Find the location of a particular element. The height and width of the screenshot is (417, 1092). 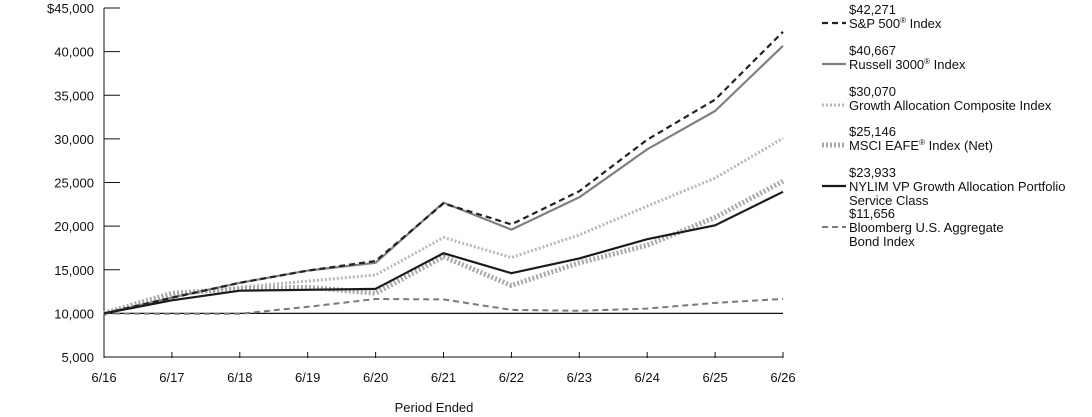

legend-series-name: Russell 3000® Index is located at coordinates (907, 64).